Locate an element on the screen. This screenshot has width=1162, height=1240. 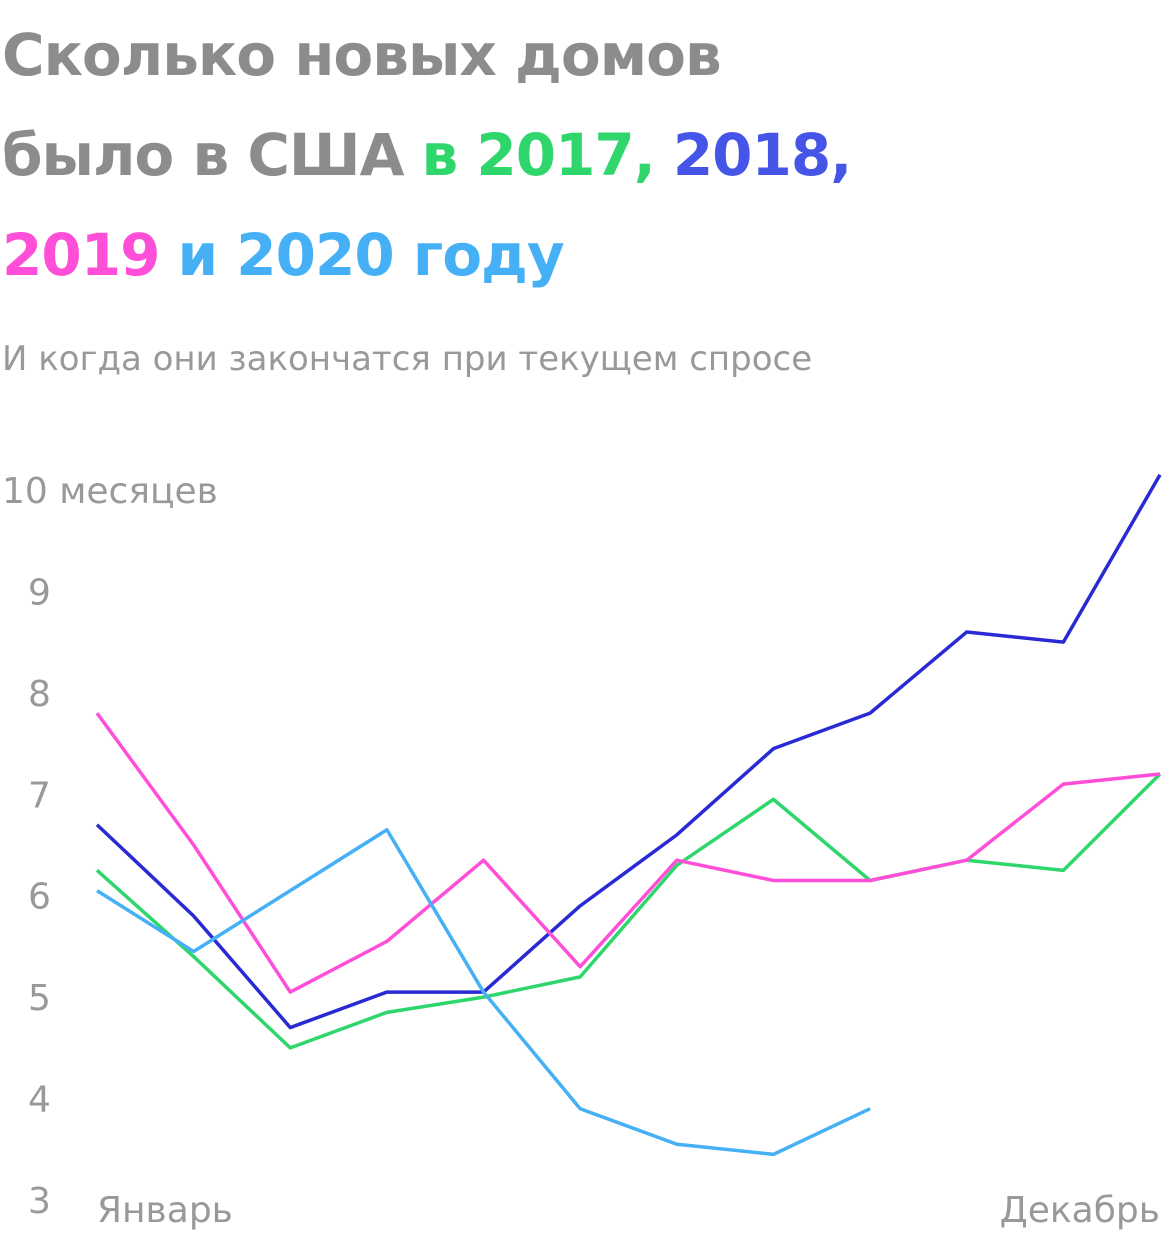
chart-title-line: Сколько новых домов is located at coordinates (361, 55).